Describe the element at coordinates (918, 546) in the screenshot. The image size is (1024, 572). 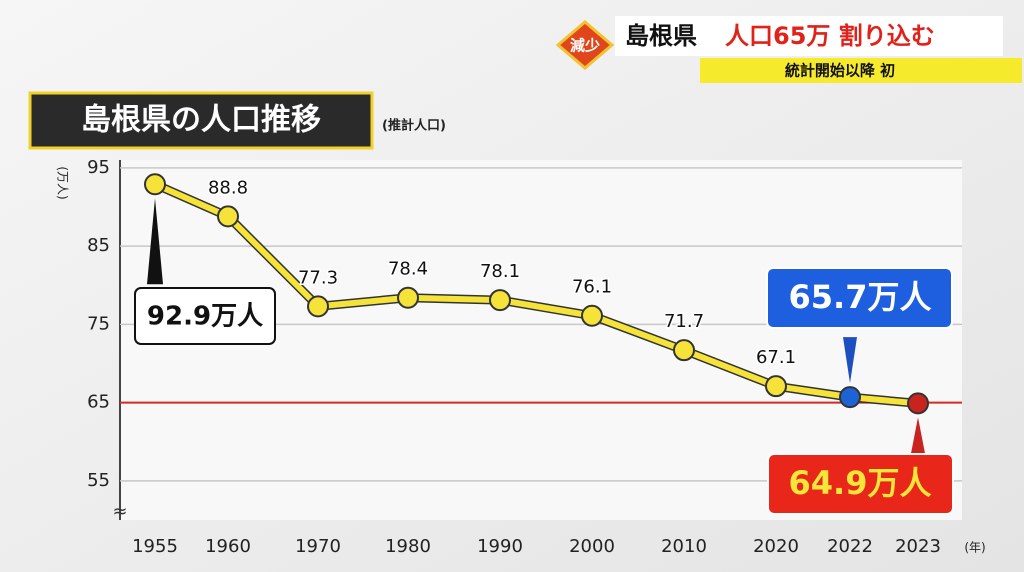
I see `x-tick-label: 2023` at that location.